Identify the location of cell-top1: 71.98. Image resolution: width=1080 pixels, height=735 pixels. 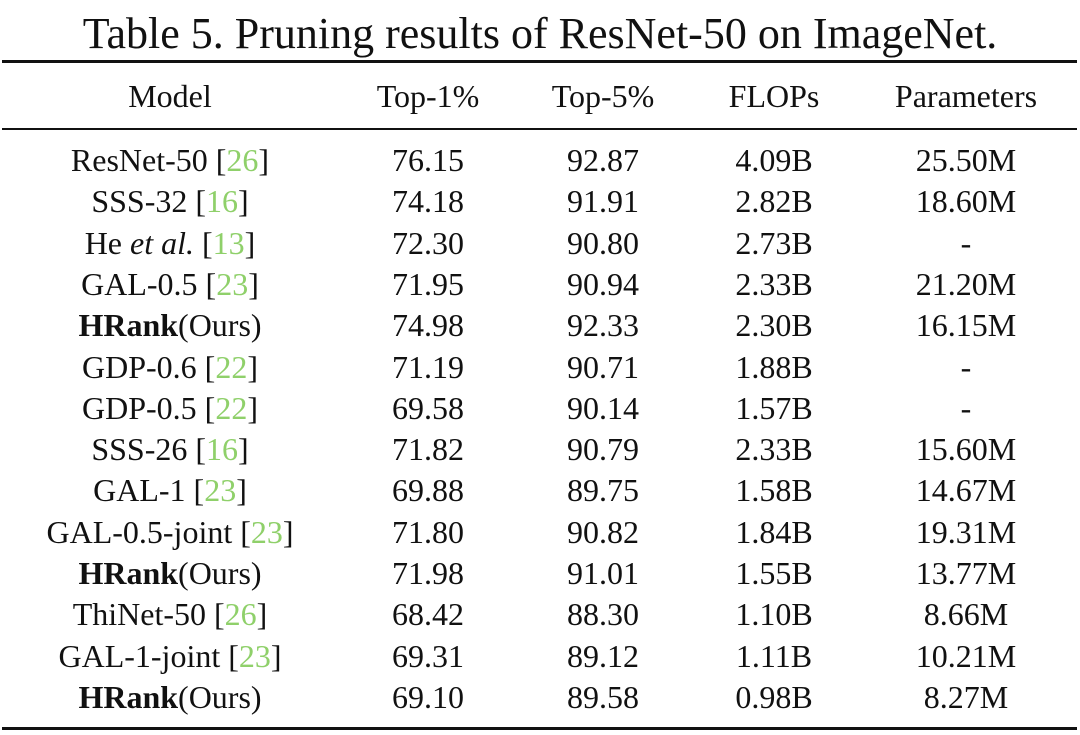
(428, 573).